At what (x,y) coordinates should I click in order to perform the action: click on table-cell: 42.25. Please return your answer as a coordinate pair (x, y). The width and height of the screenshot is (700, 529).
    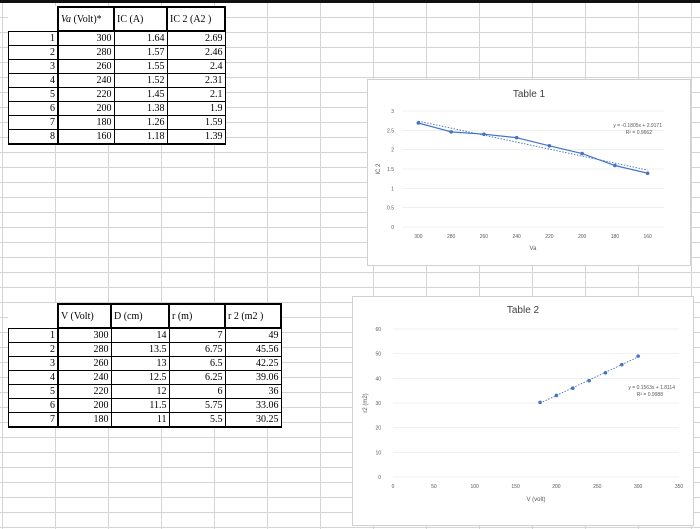
    Looking at the image, I should click on (253, 363).